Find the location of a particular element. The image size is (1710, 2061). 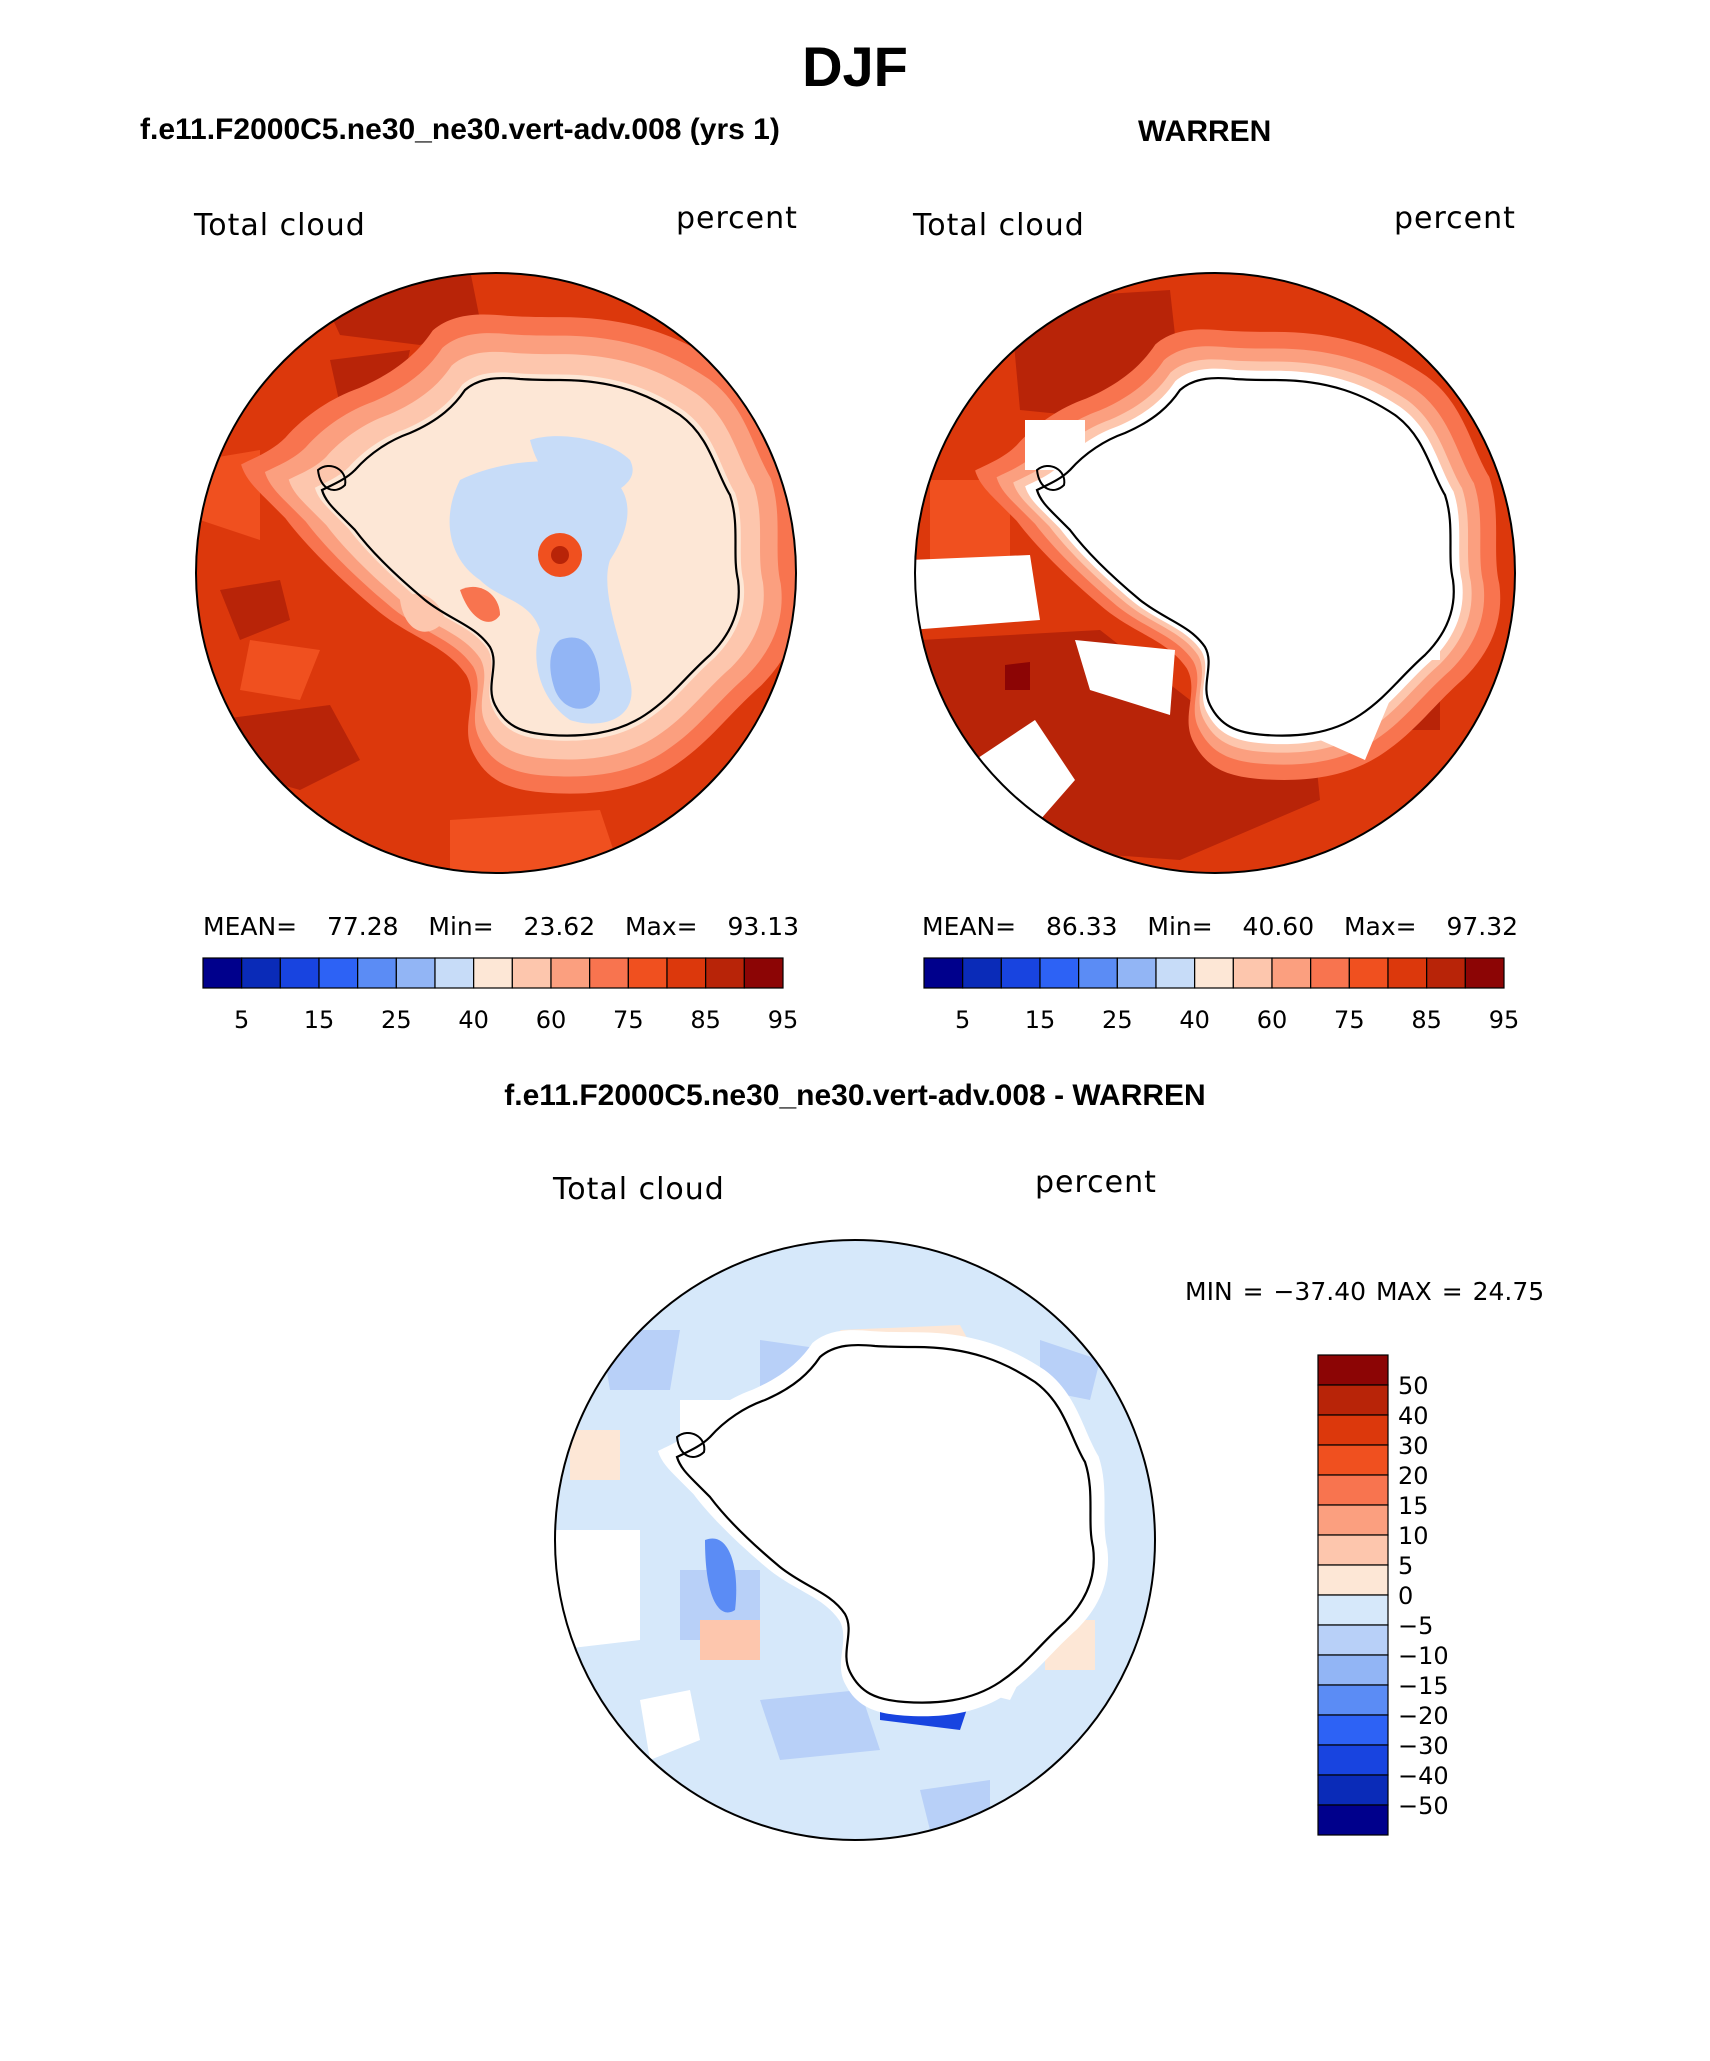

panel2-mean-value: 86.33 is located at coordinates (1081, 926).